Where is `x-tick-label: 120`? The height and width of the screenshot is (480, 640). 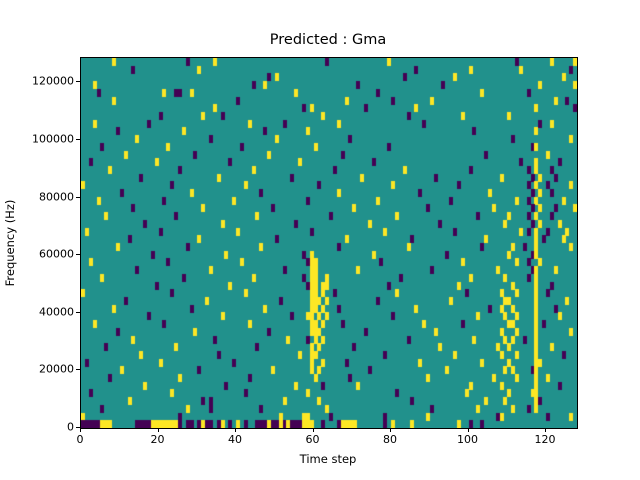 x-tick-label: 120 is located at coordinates (545, 439).